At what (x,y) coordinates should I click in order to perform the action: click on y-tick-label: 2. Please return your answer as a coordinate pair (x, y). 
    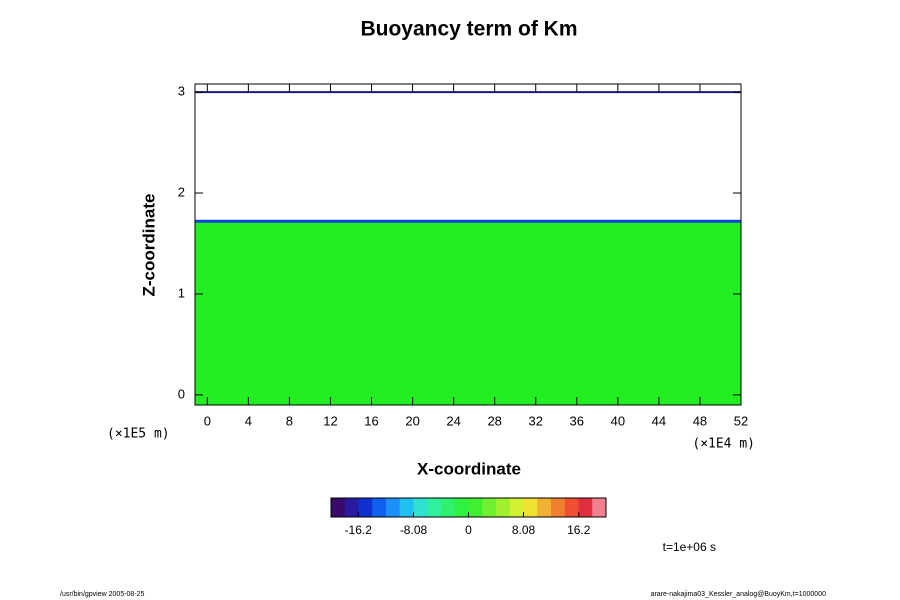
    Looking at the image, I should click on (181, 191).